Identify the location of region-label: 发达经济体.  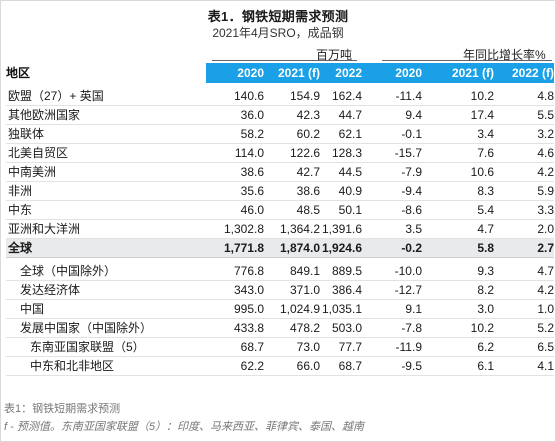
(50, 290).